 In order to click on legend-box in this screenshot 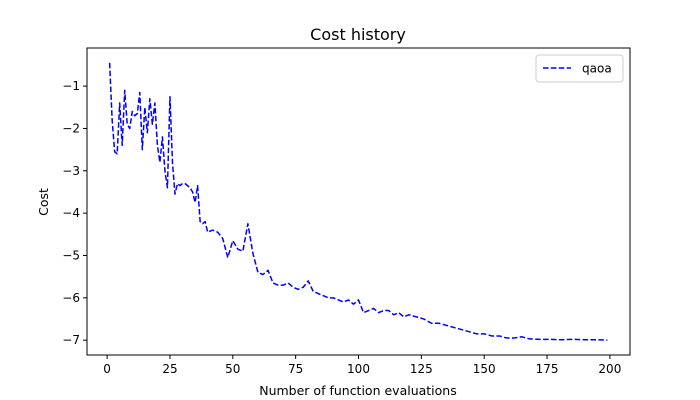, I will do `click(579, 68)`.